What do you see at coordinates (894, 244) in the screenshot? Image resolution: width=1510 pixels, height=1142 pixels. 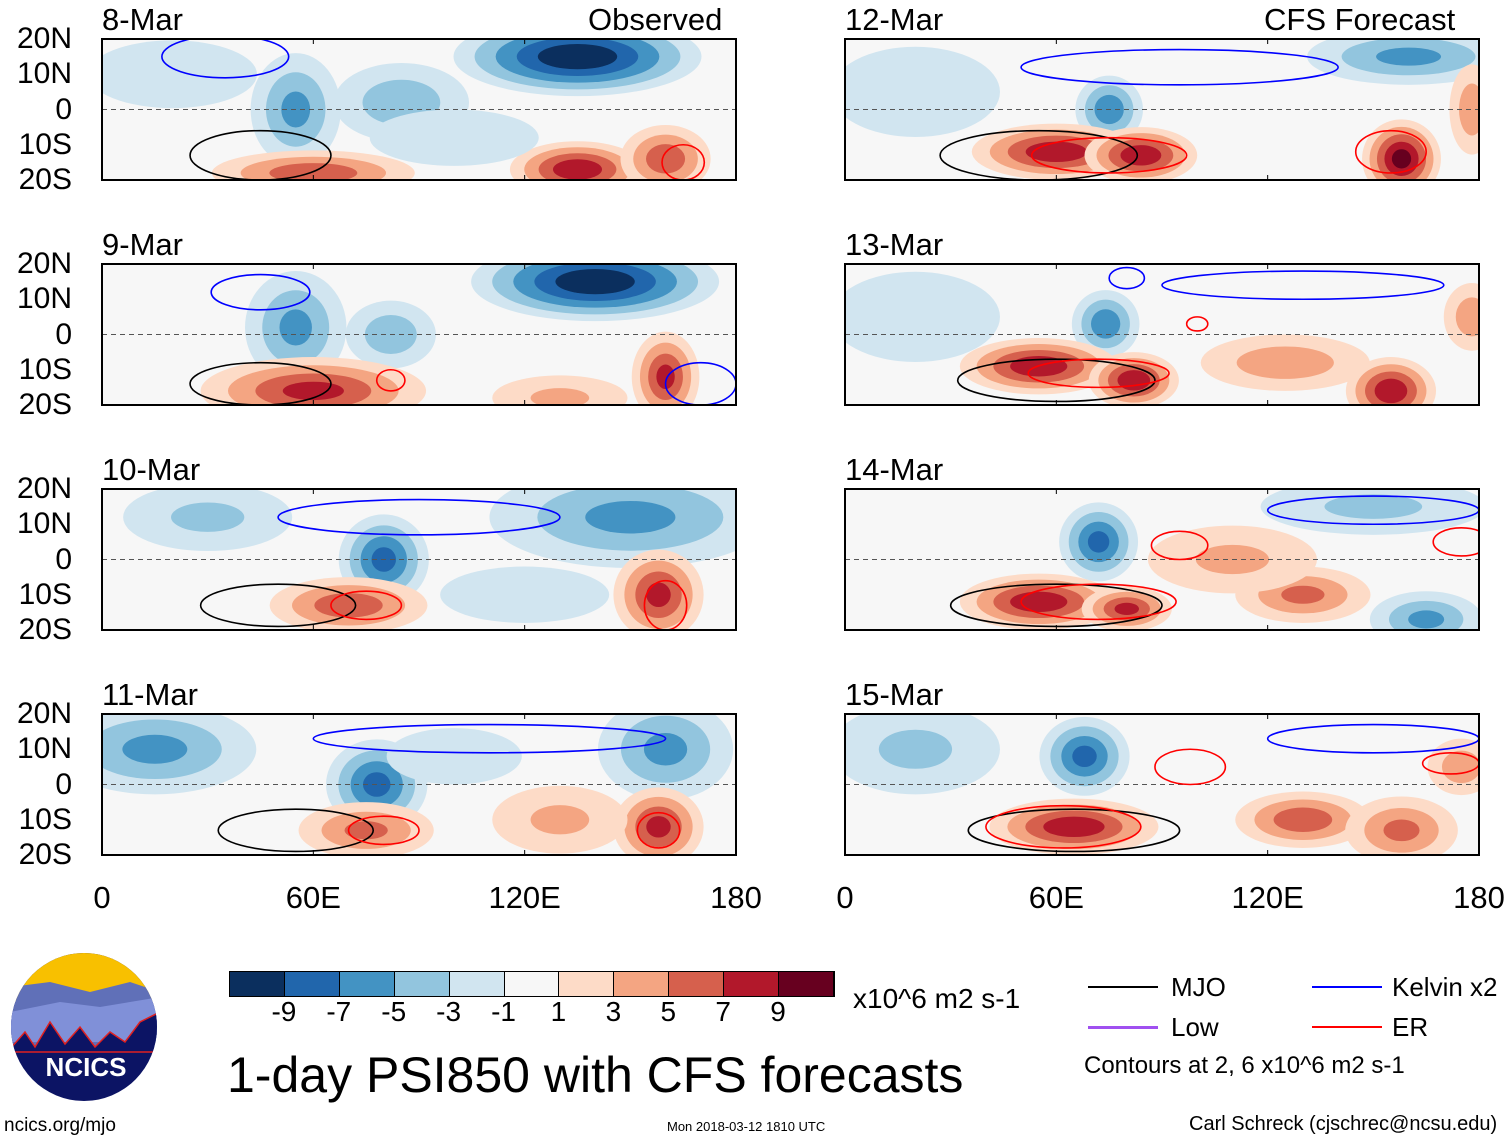 I see `panel-date: 13-Mar` at bounding box center [894, 244].